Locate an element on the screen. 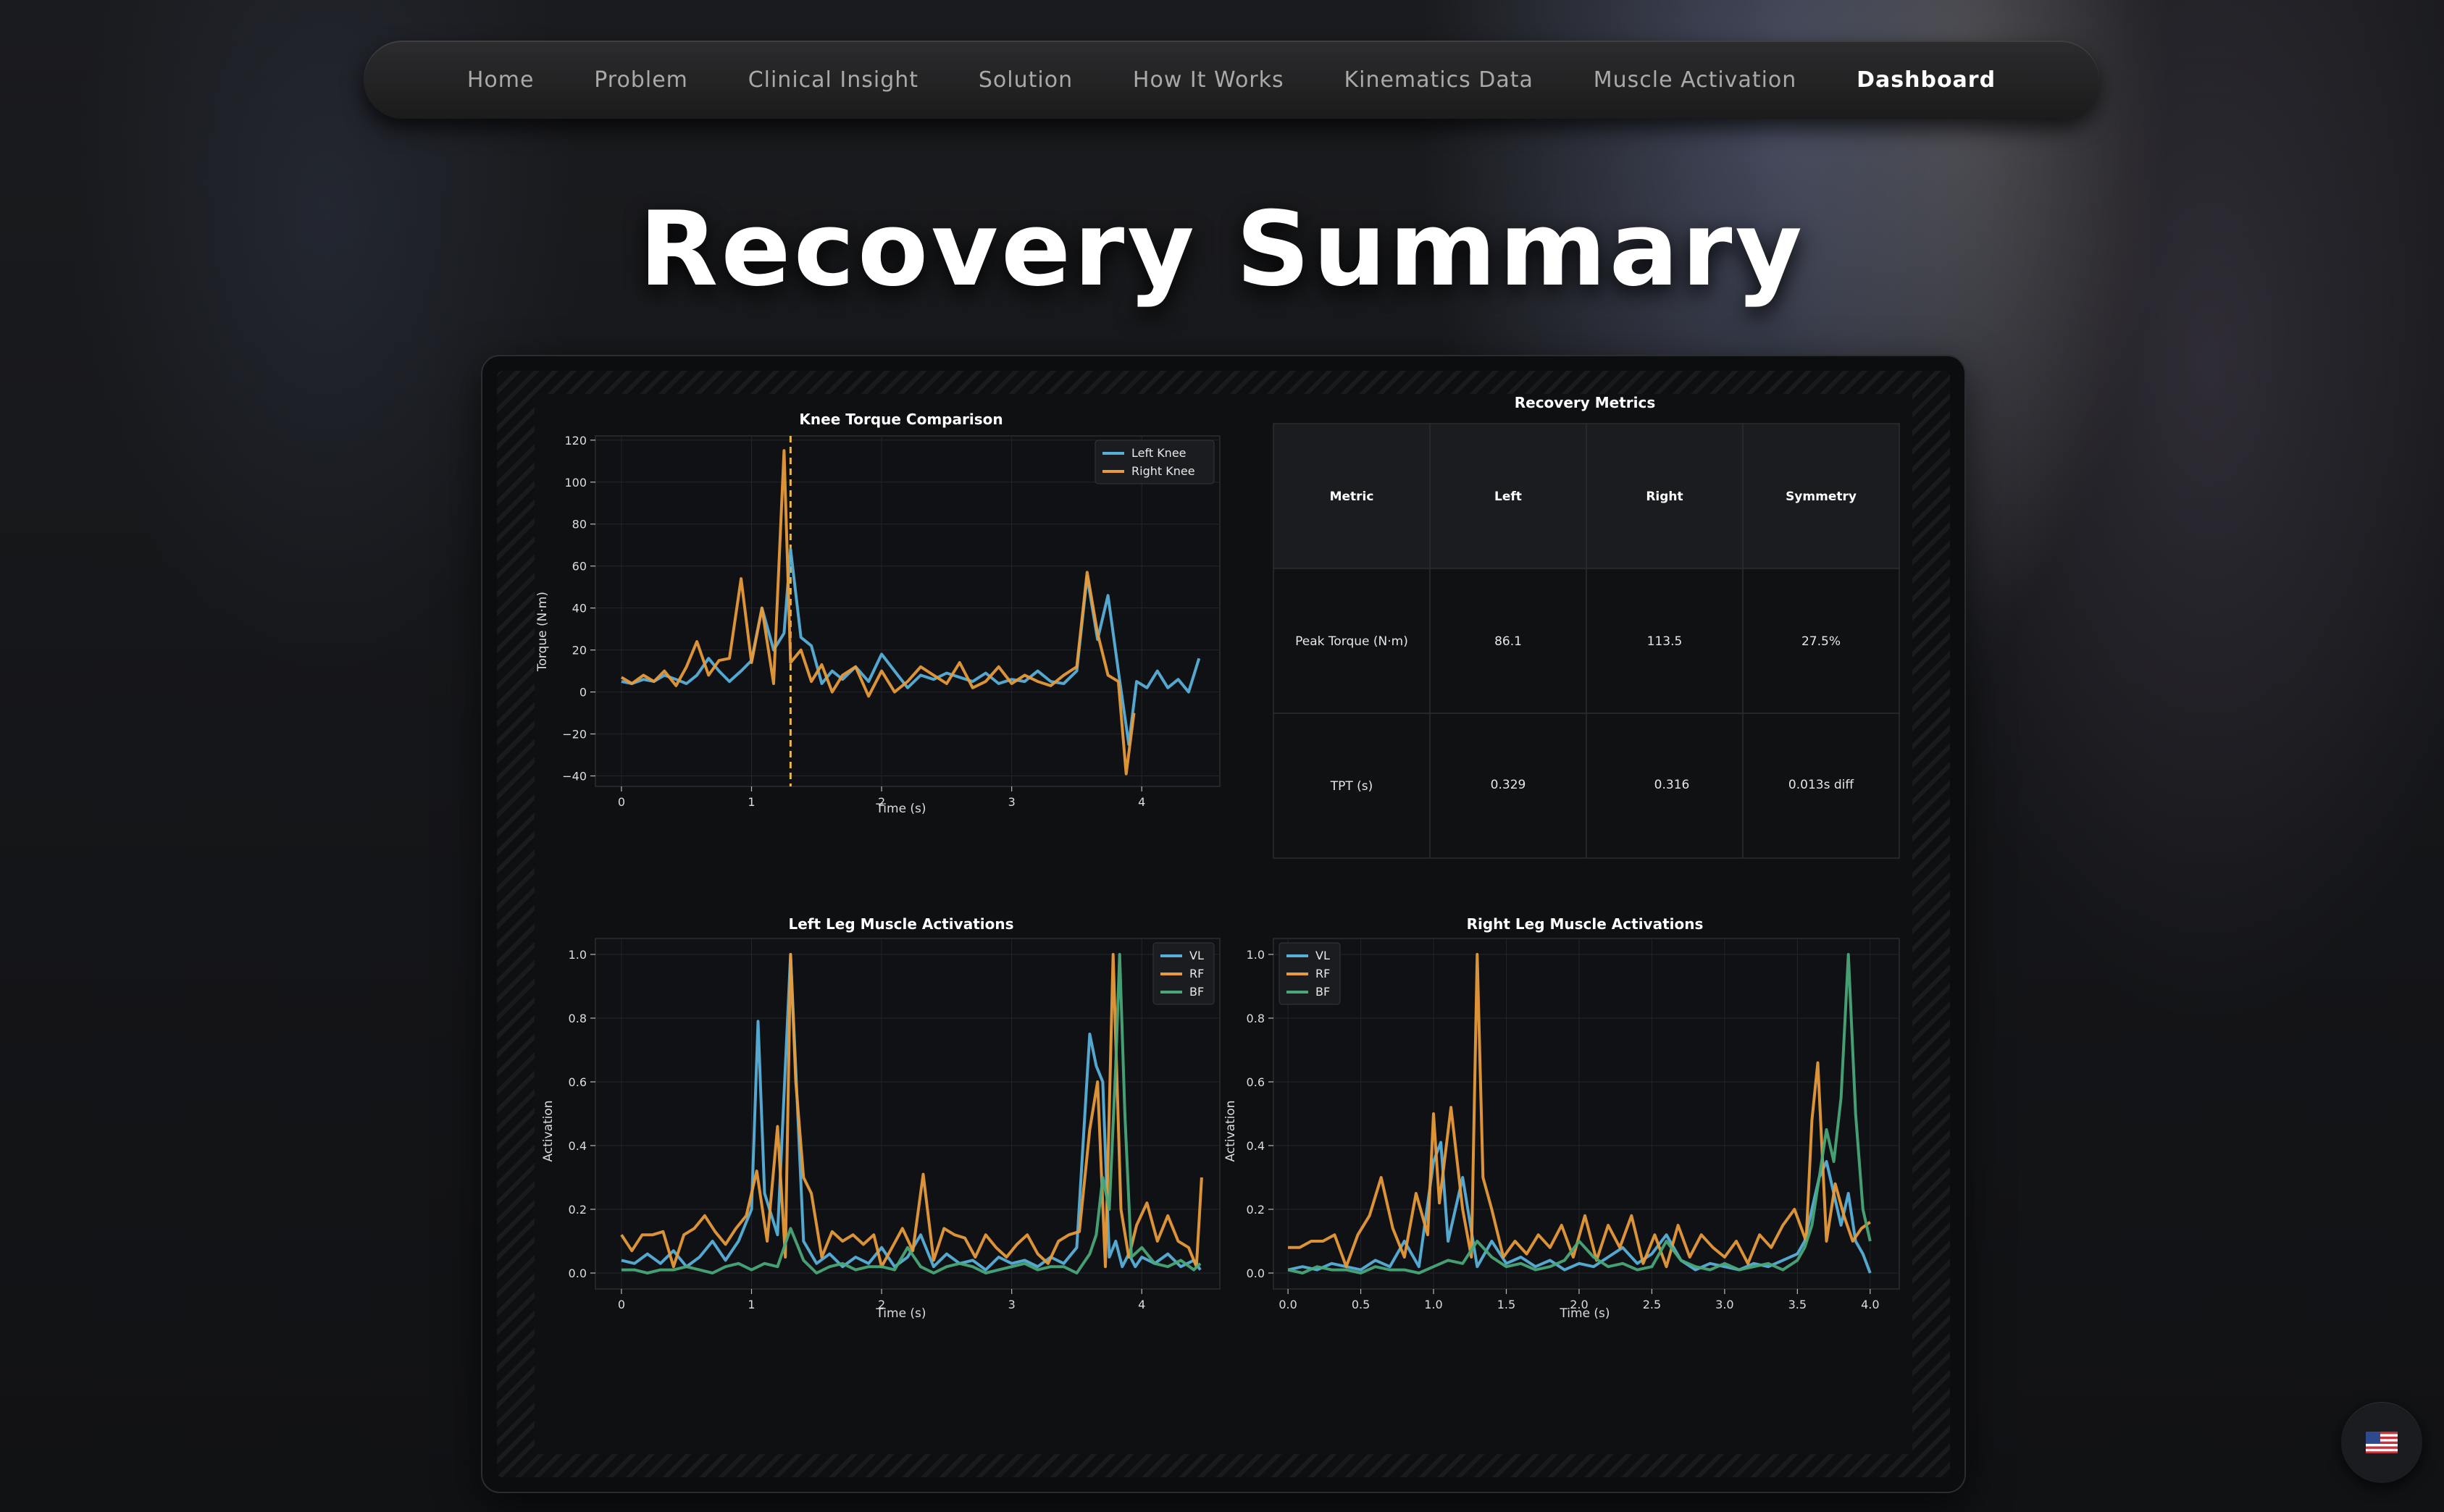  right-leg-series-vl is located at coordinates (1579, 1207).